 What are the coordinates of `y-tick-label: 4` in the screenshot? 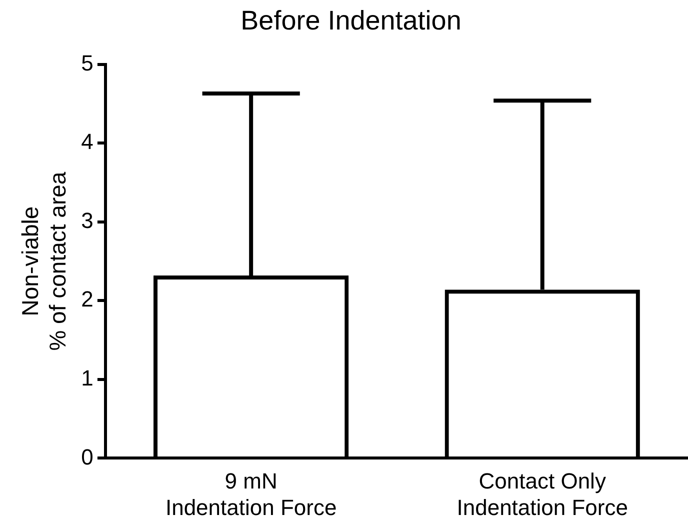 It's located at (87, 141).